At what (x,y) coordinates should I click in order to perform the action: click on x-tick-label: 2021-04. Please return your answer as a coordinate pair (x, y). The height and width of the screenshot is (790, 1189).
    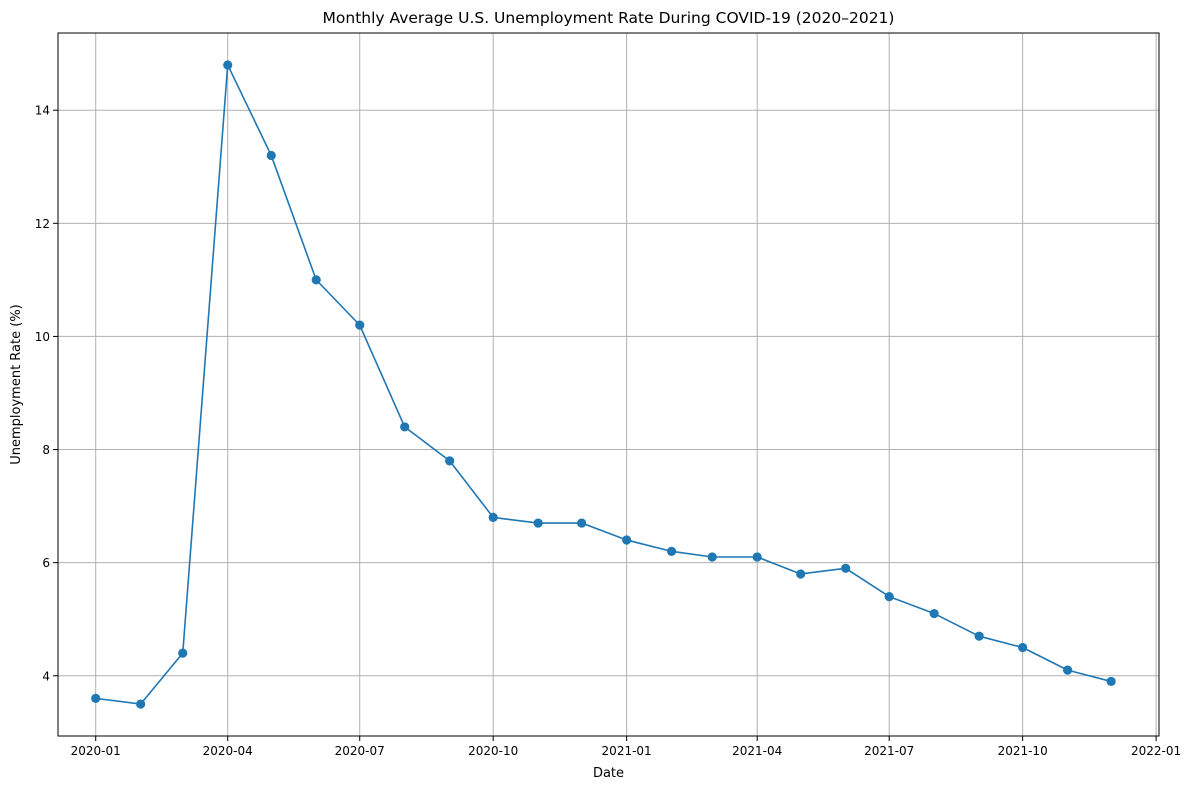
    Looking at the image, I should click on (757, 751).